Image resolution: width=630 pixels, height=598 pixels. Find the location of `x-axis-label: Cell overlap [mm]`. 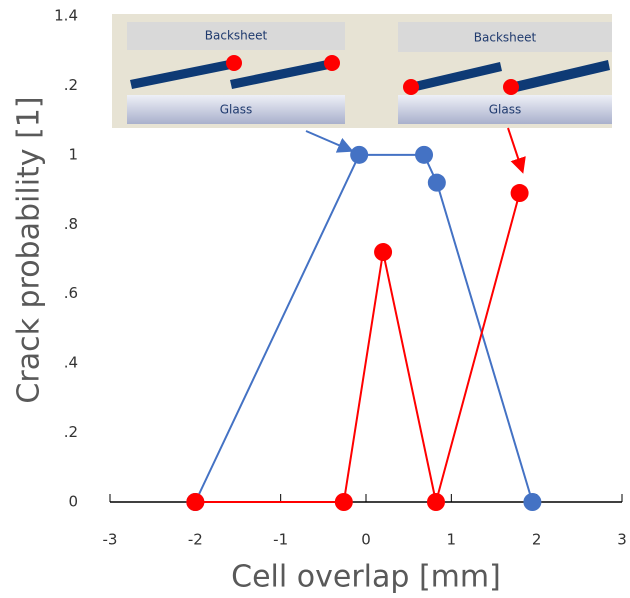

x-axis-label: Cell overlap [mm] is located at coordinates (366, 577).